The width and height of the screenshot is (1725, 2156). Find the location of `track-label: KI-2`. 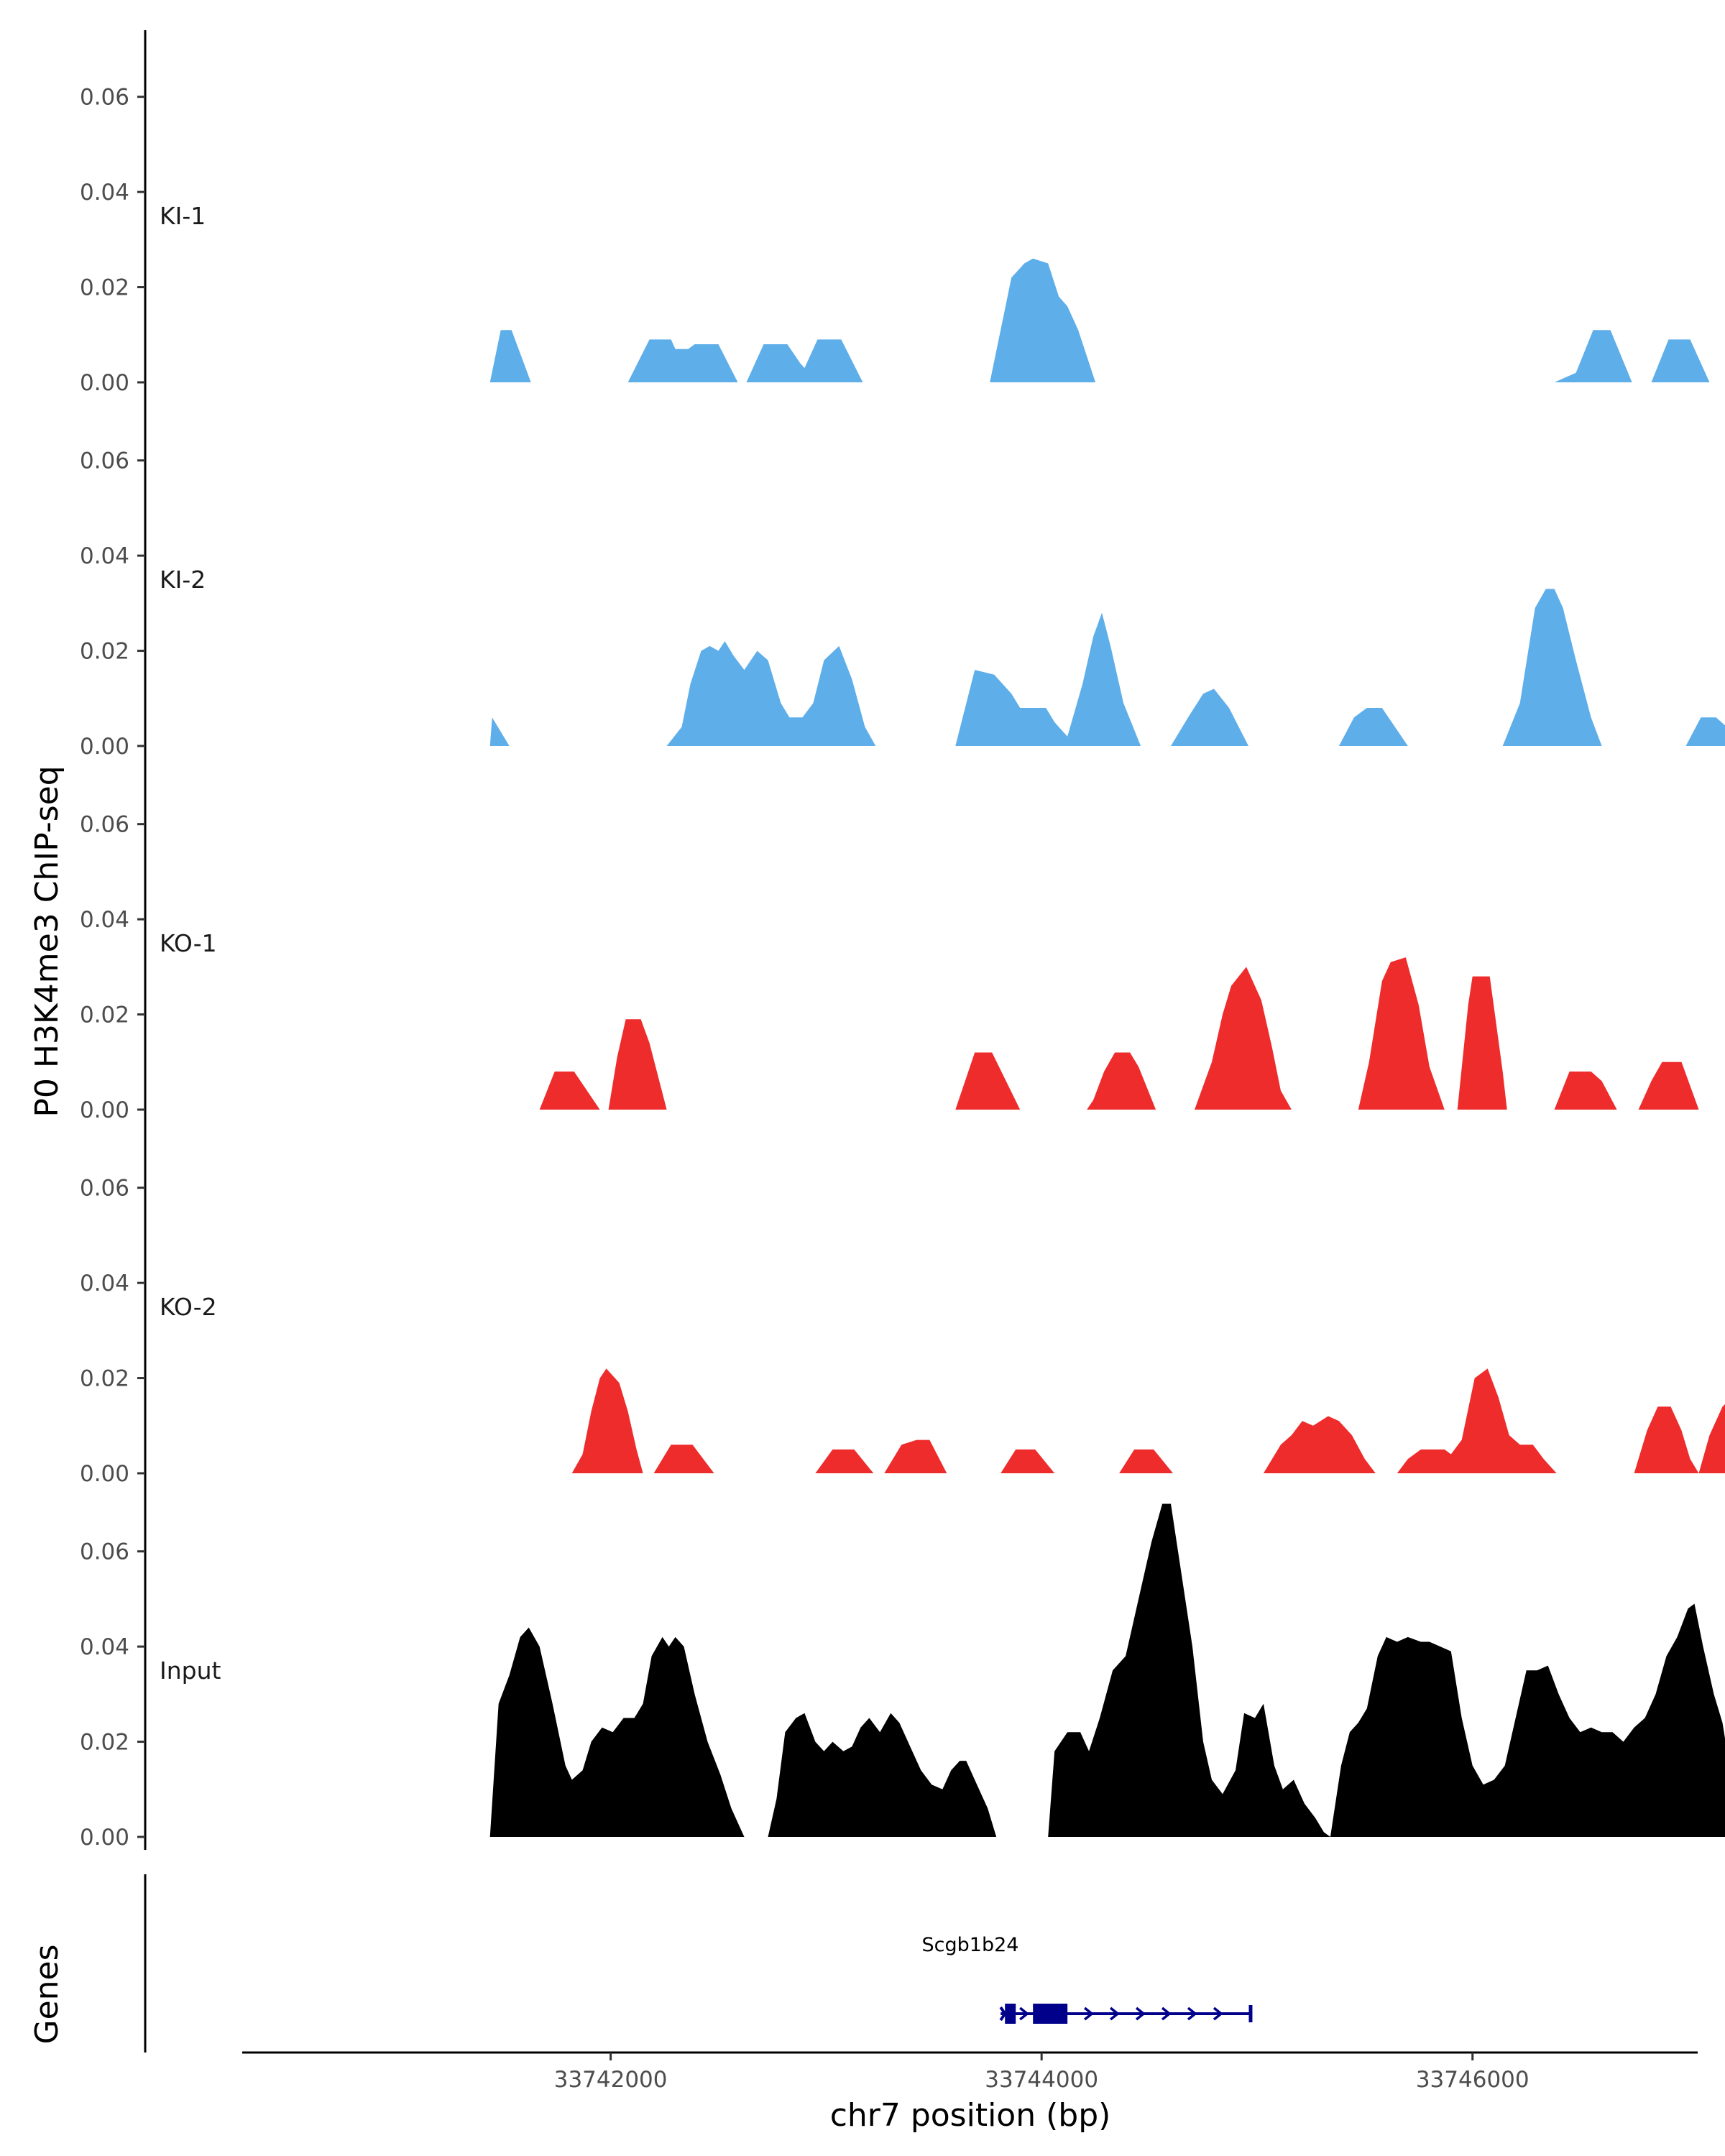

track-label: KI-2 is located at coordinates (183, 580).